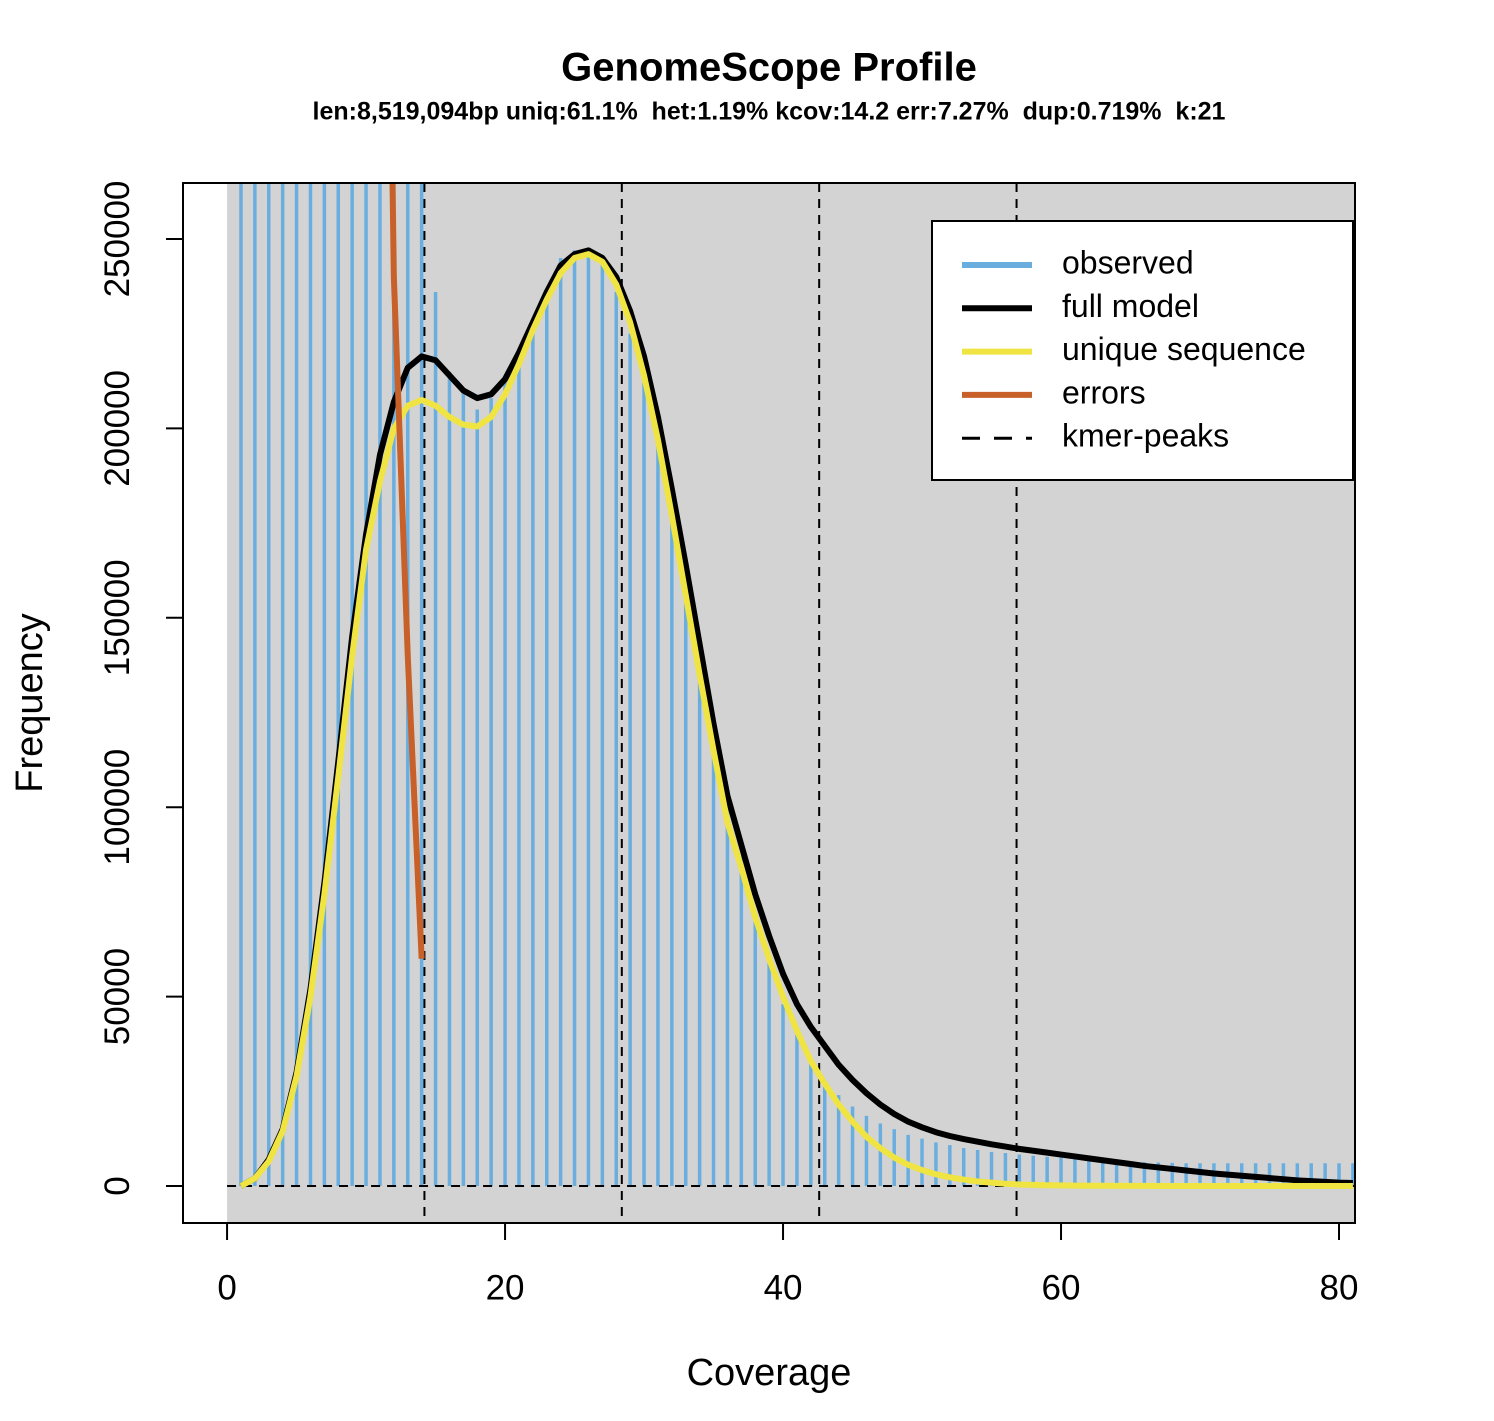 The height and width of the screenshot is (1421, 1494). What do you see at coordinates (769, 68) in the screenshot?
I see `chart-title: GenomeScope Profile` at bounding box center [769, 68].